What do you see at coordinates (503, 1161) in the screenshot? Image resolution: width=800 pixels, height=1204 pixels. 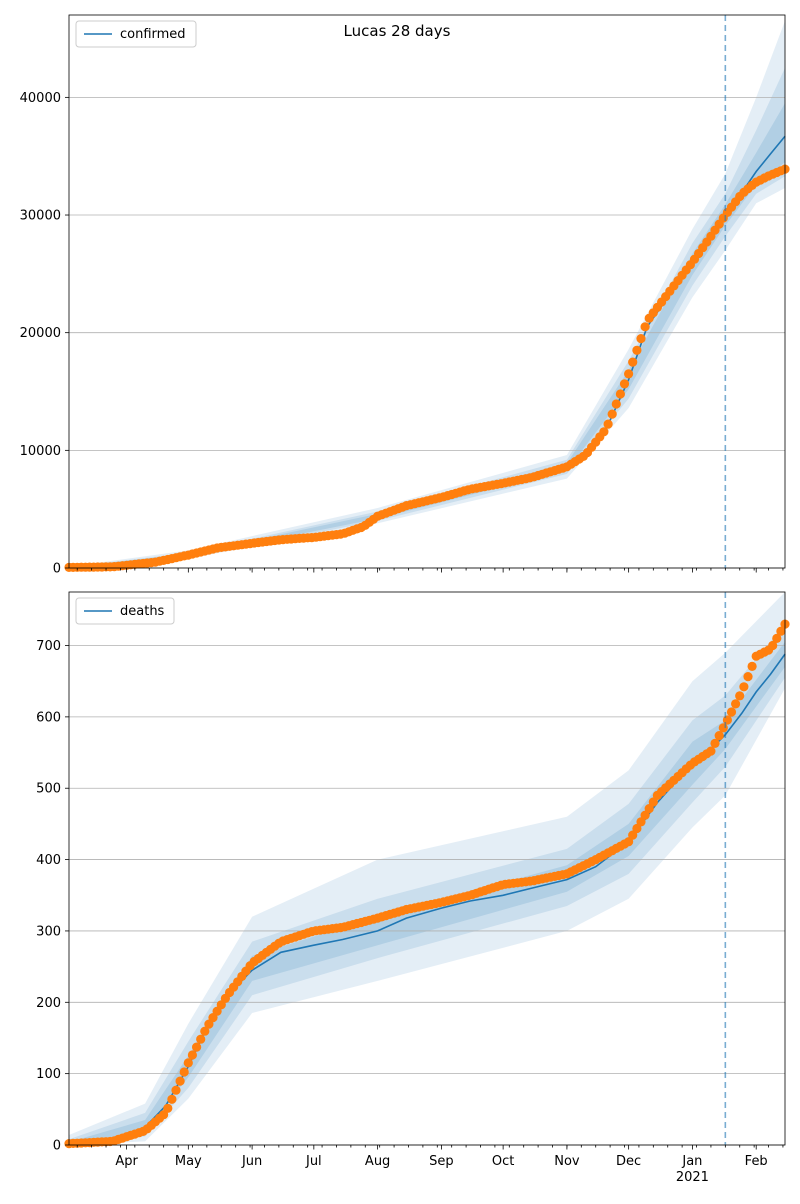 I see `x-tick-label: Oct` at bounding box center [503, 1161].